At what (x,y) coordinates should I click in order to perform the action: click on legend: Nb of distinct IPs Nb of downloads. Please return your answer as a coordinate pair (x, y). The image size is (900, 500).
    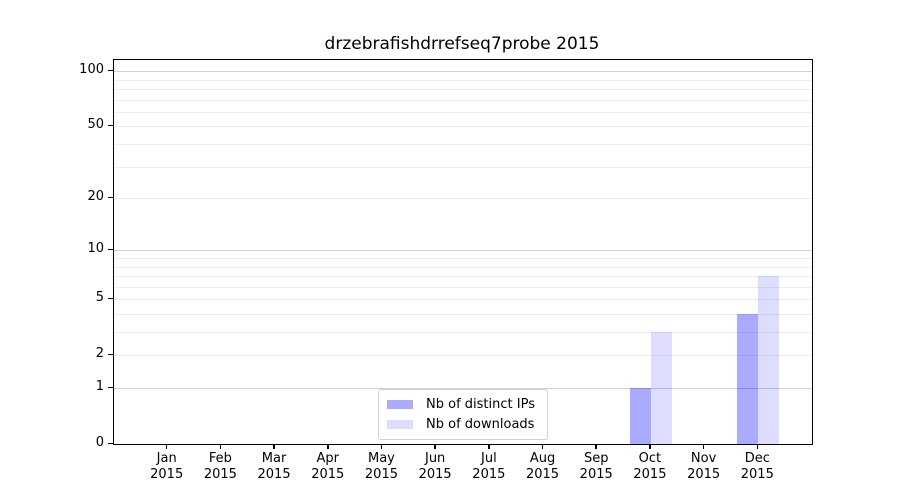
    Looking at the image, I should click on (463, 414).